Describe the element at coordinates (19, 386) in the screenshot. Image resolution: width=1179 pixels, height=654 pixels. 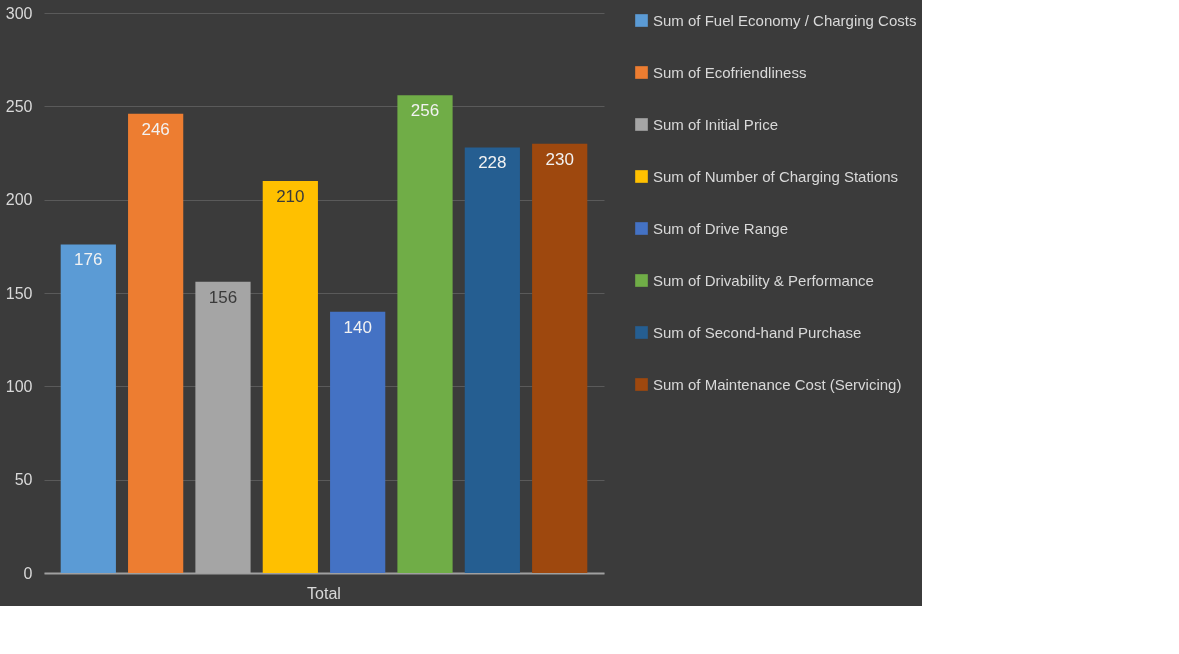
I see `y-tick-label: 100` at that location.